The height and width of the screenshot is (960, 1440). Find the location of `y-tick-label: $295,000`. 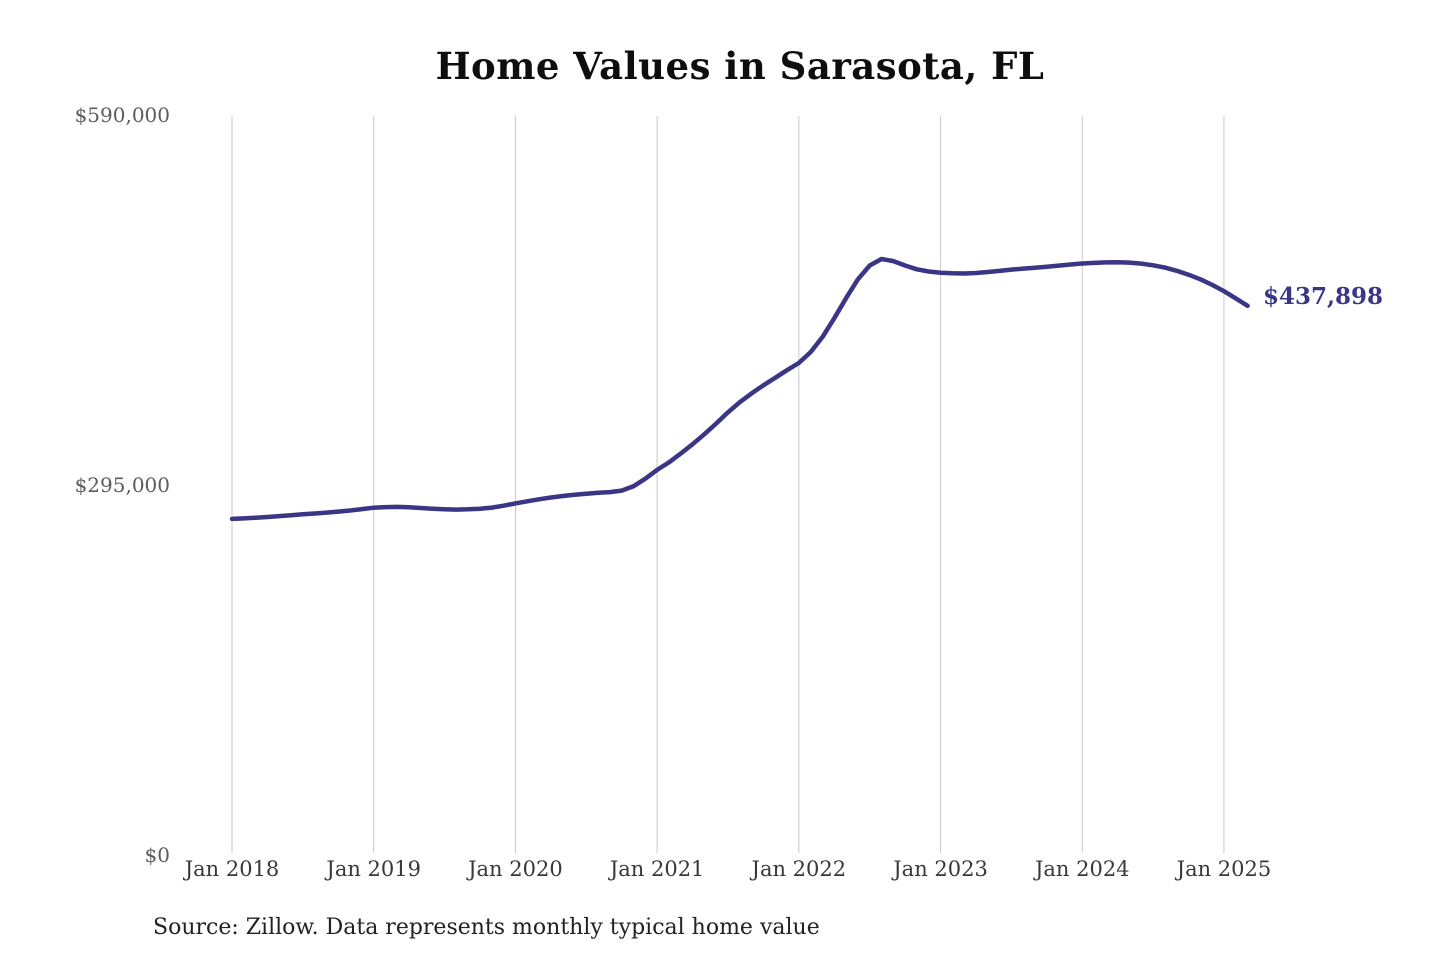

y-tick-label: $295,000 is located at coordinates (122, 485).